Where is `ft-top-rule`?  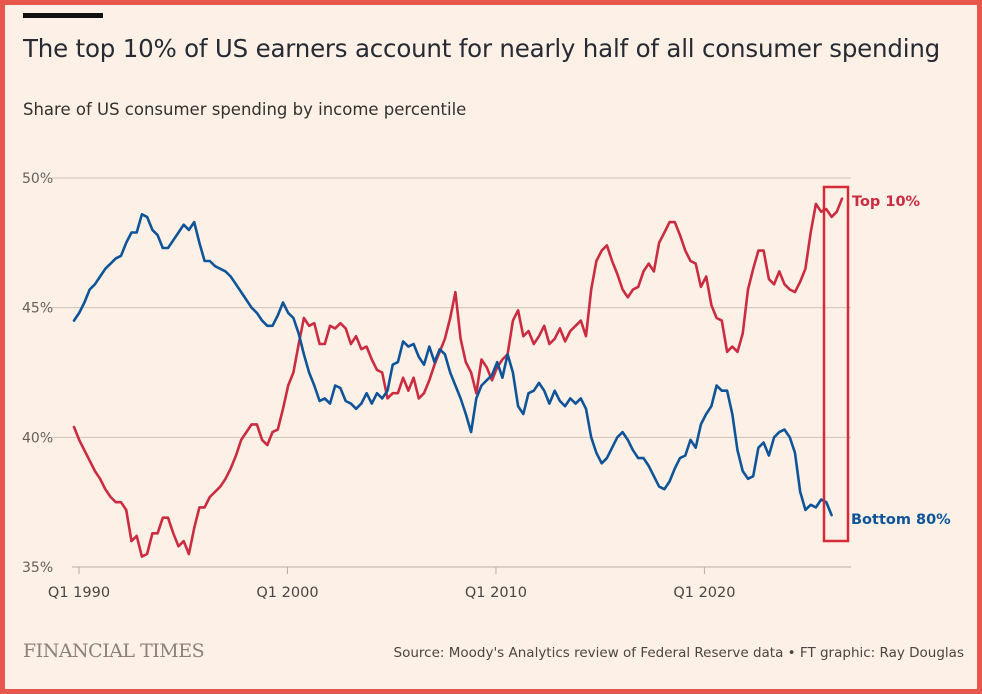 ft-top-rule is located at coordinates (63, 15).